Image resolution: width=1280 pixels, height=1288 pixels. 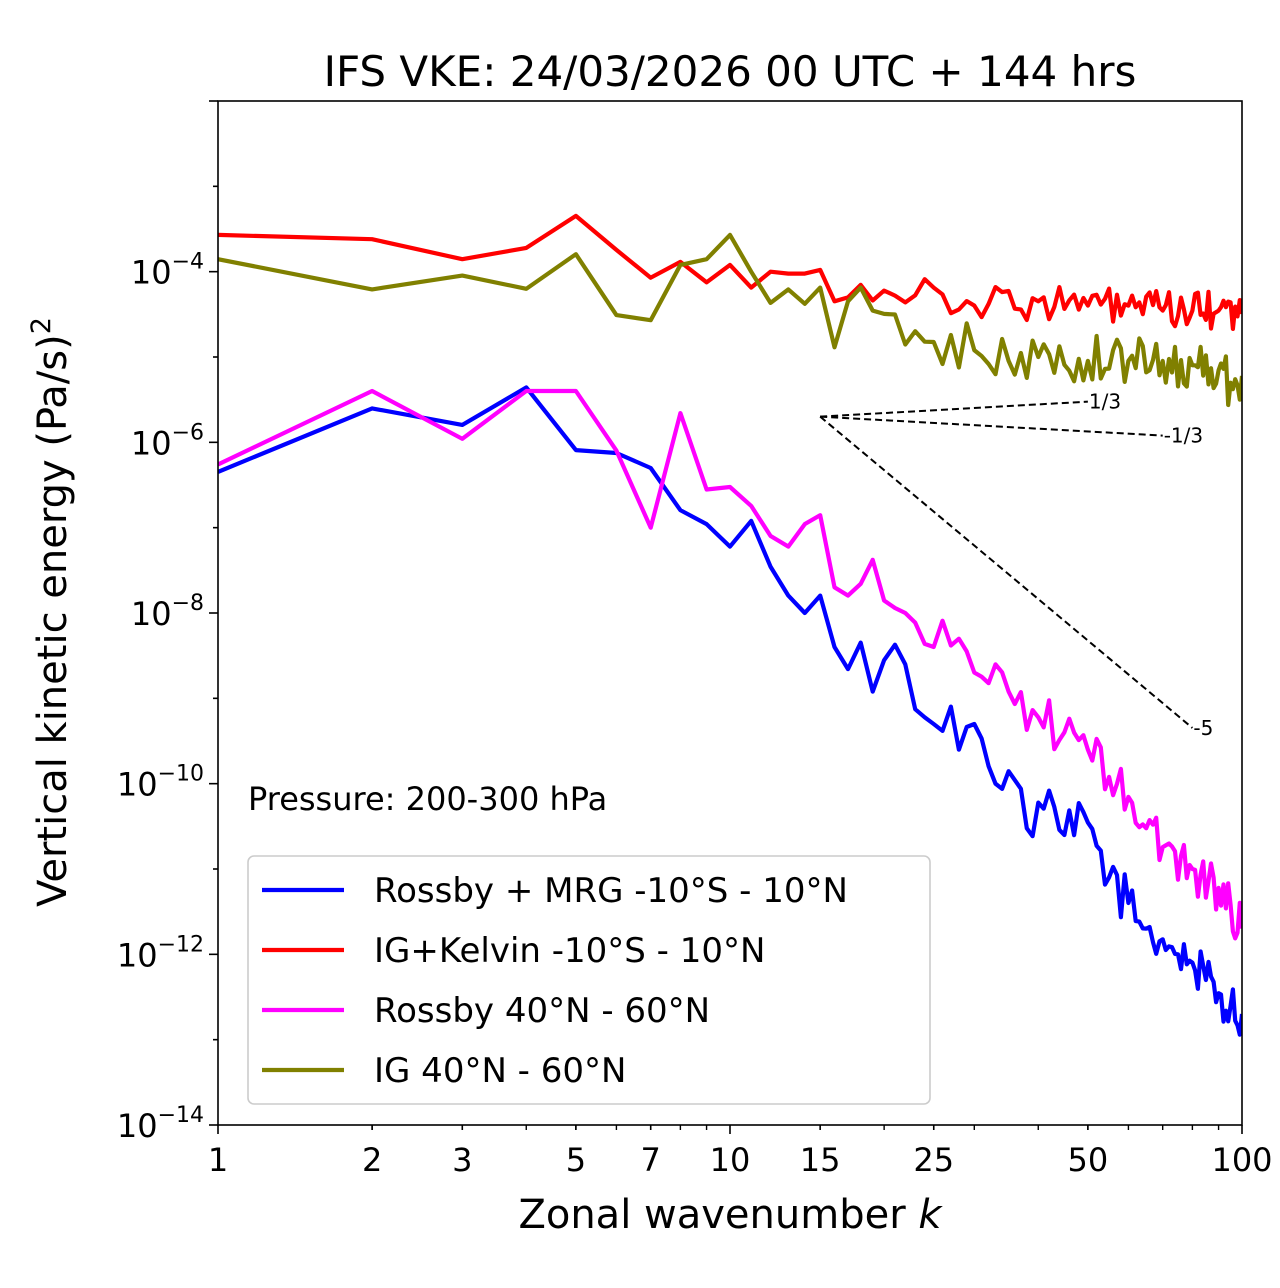 I want to click on legend-label: IG 40°N - 60°N, so click(x=500, y=1071).